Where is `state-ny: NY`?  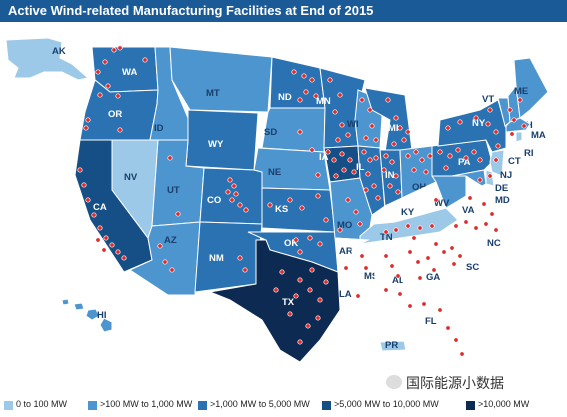 state-ny: NY is located at coordinates (472, 126).